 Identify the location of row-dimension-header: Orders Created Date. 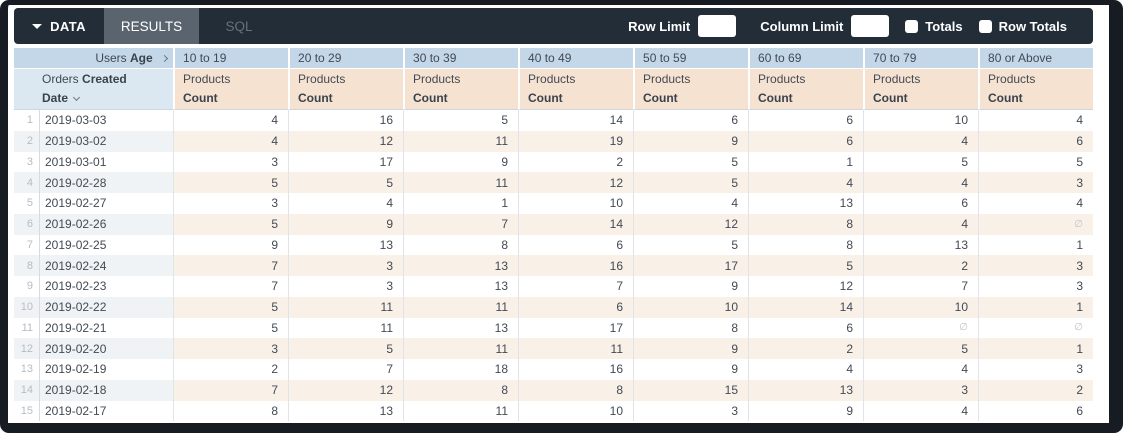
(94, 89).